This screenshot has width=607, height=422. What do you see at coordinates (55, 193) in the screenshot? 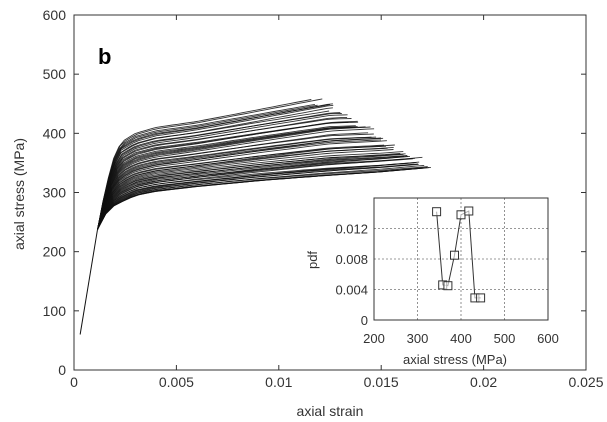
I see `main-y-tick-label: 300` at bounding box center [55, 193].